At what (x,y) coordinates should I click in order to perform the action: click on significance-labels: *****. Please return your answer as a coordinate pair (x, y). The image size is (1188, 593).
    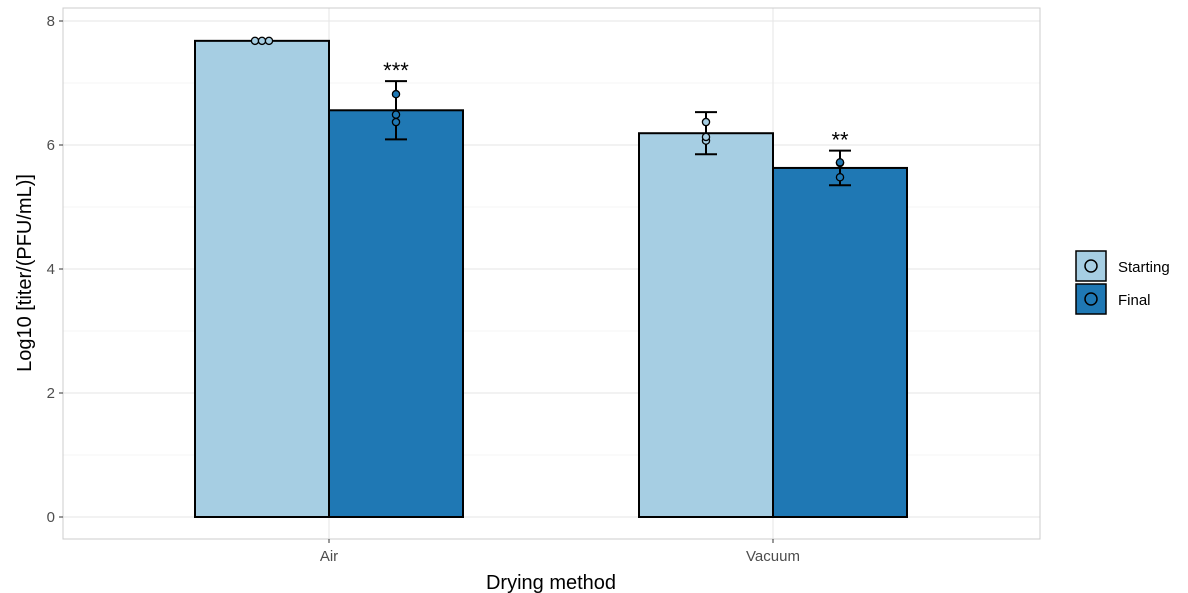
    Looking at the image, I should click on (616, 105).